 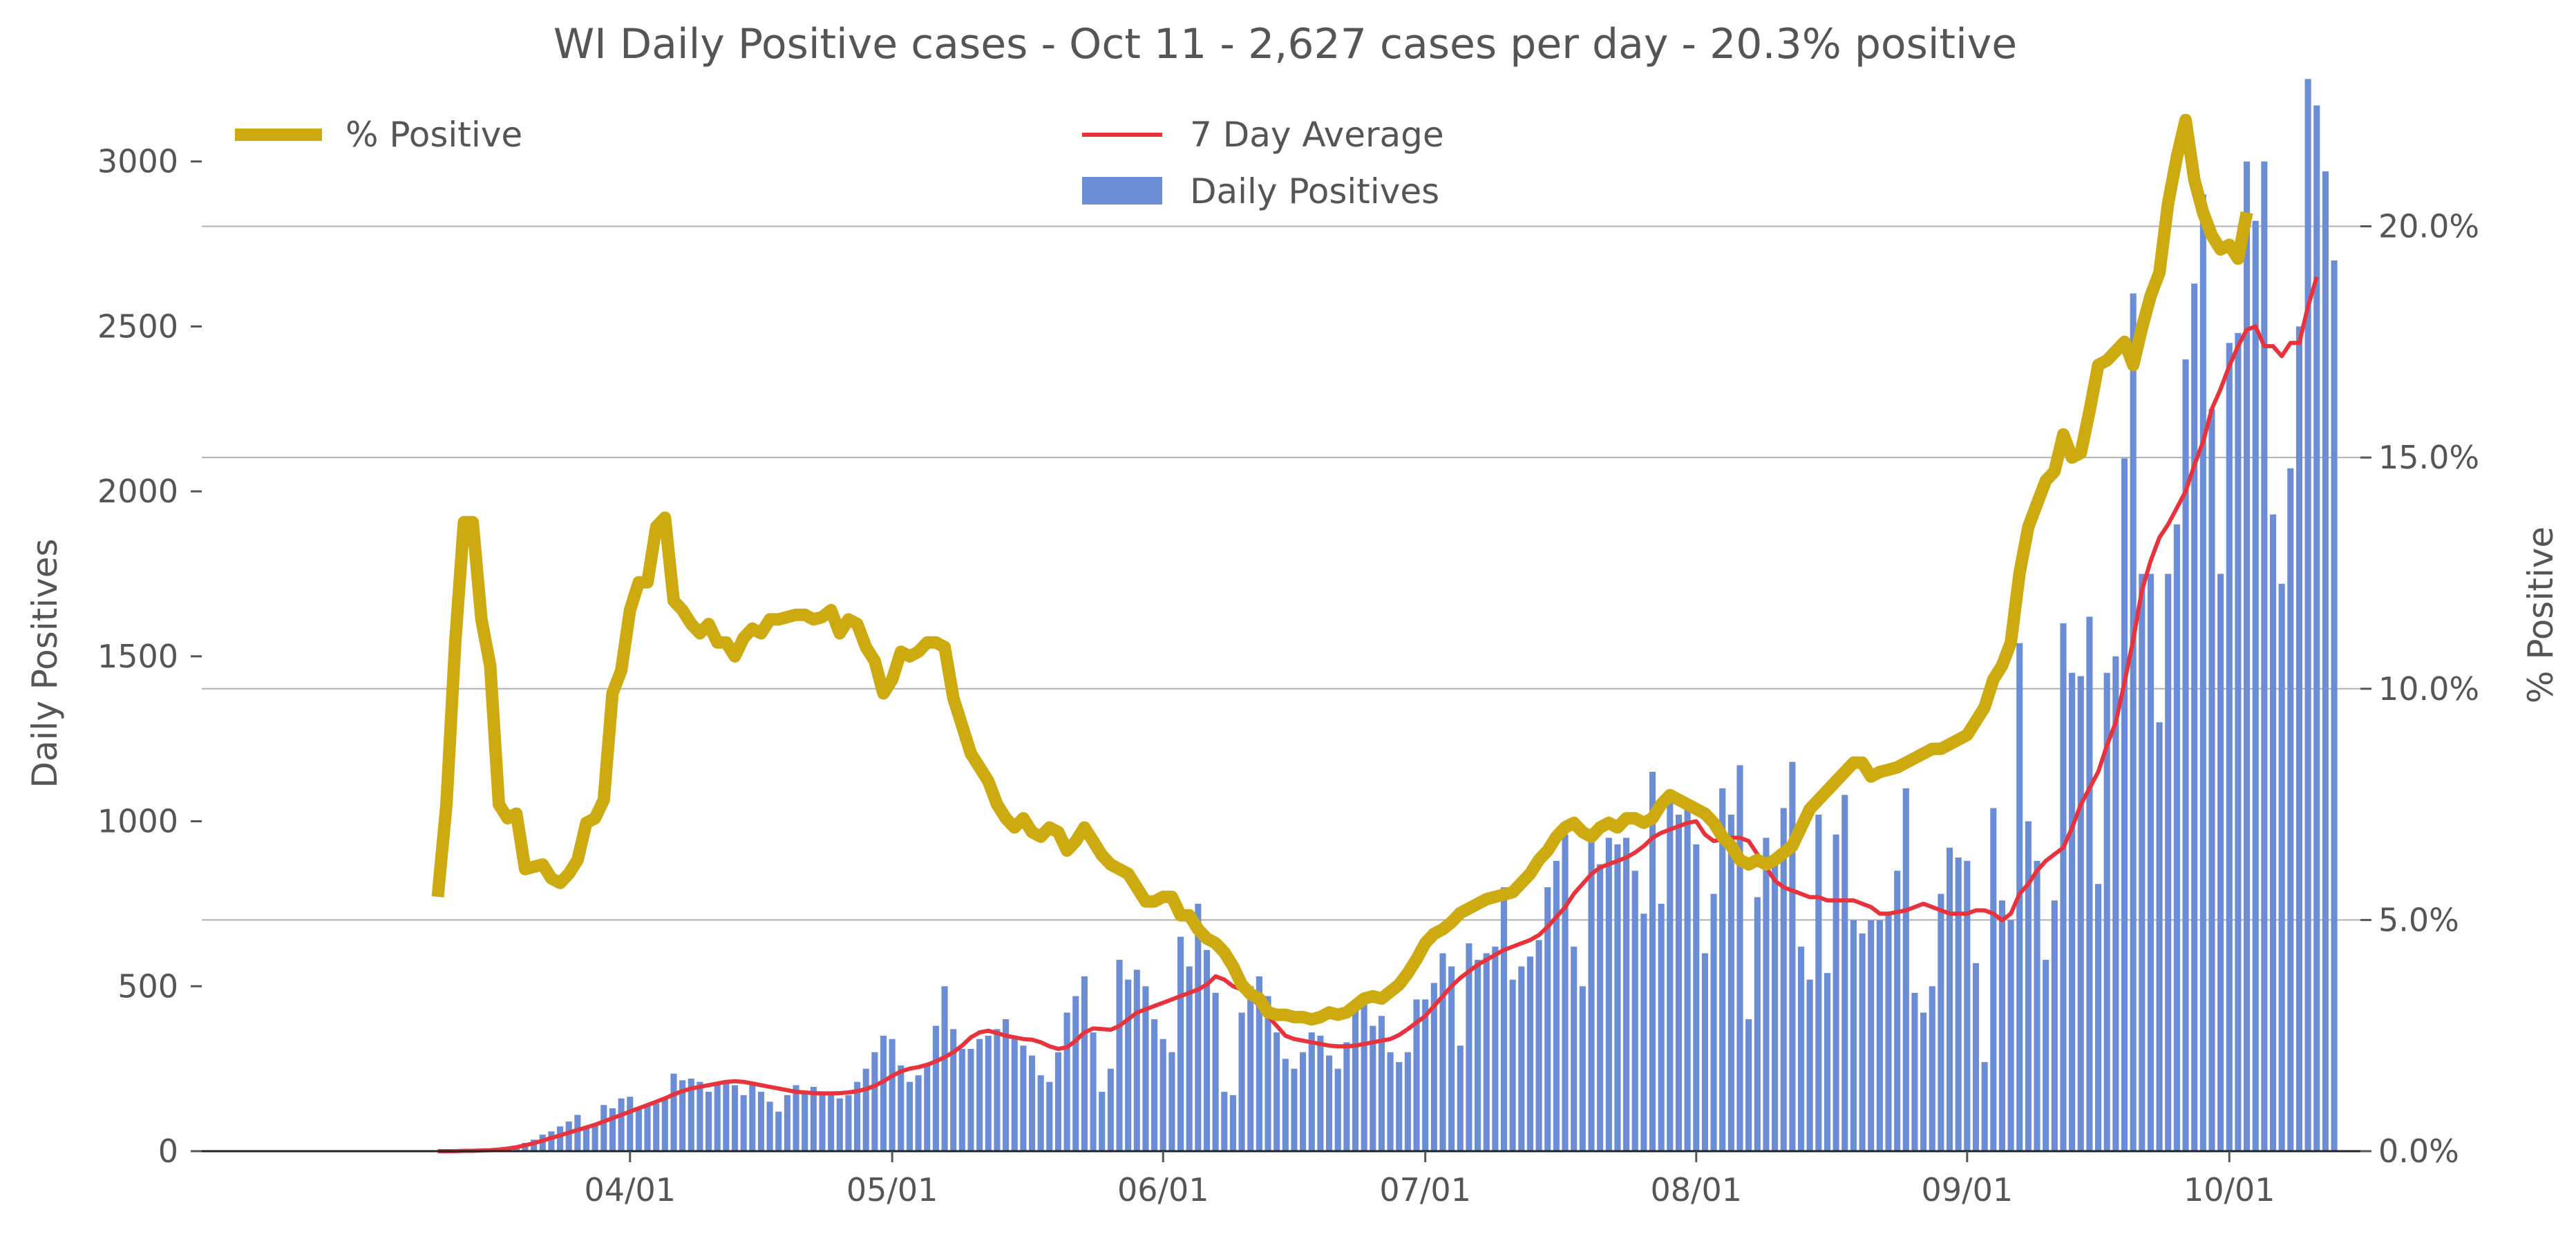 What do you see at coordinates (892, 1190) in the screenshot?
I see `x-tick-label: 05/01` at bounding box center [892, 1190].